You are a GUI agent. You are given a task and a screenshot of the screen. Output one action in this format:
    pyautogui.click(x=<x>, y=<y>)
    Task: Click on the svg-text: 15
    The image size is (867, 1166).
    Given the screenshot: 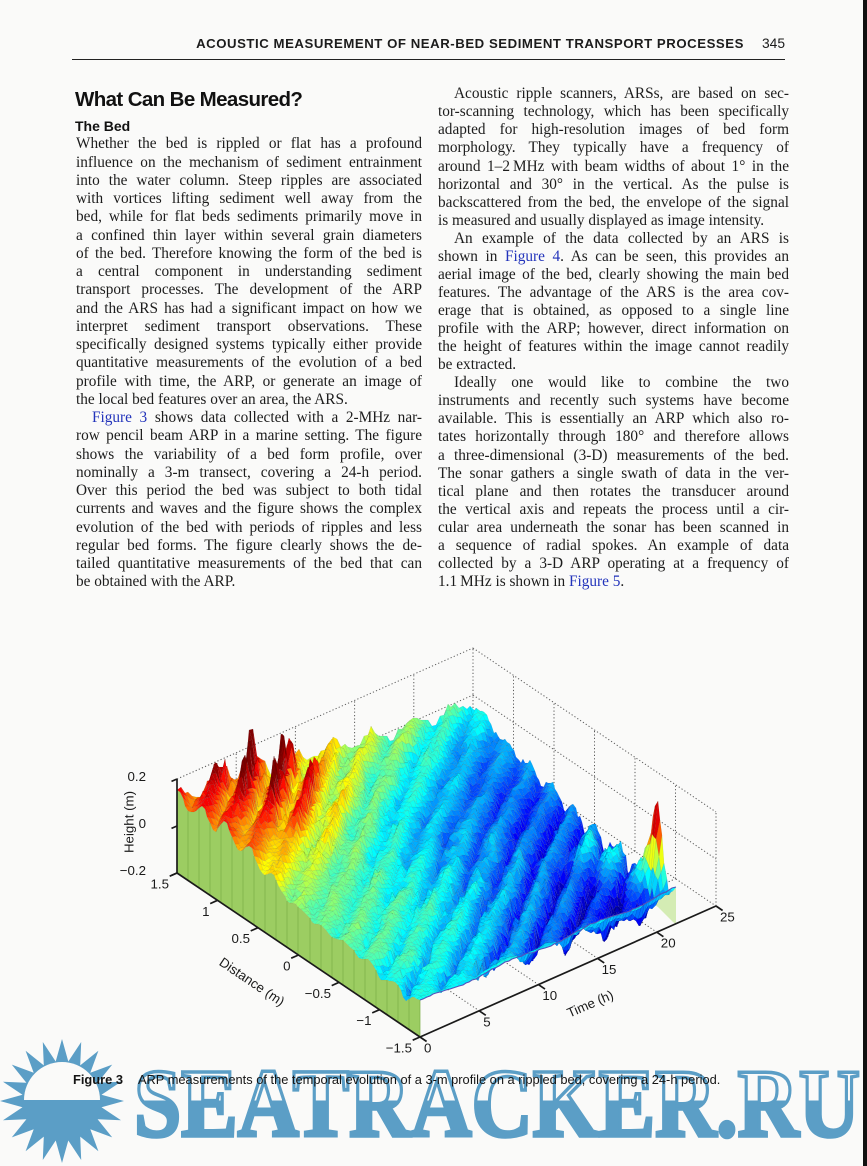 What is the action you would take?
    pyautogui.click(x=609, y=969)
    